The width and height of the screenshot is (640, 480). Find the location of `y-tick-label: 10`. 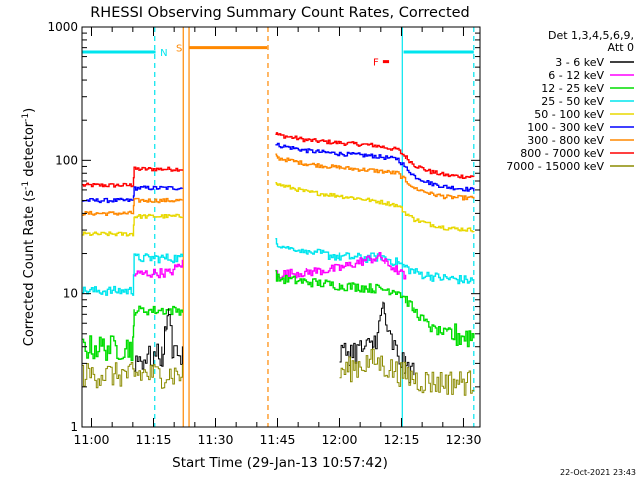

y-tick-label: 10 is located at coordinates (70, 294).